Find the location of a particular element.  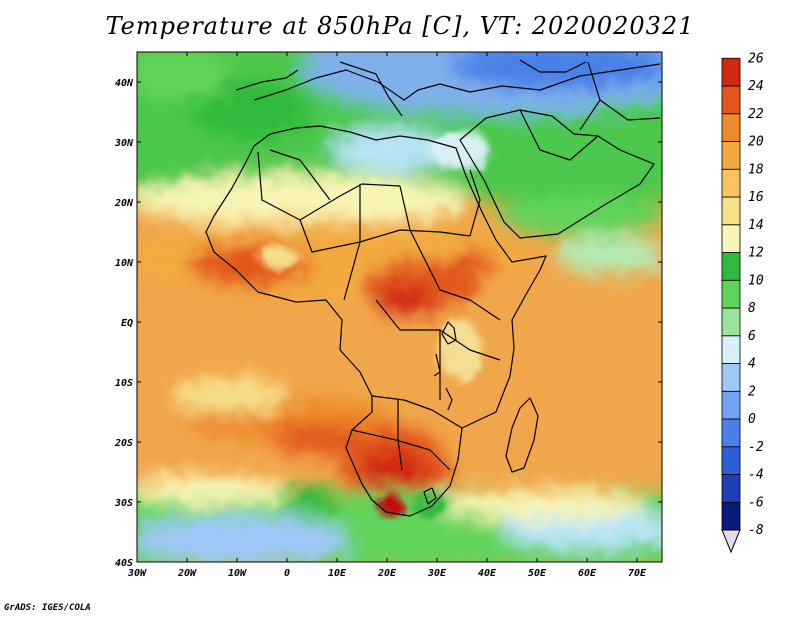

colorbar-label: -4 is located at coordinates (756, 475).